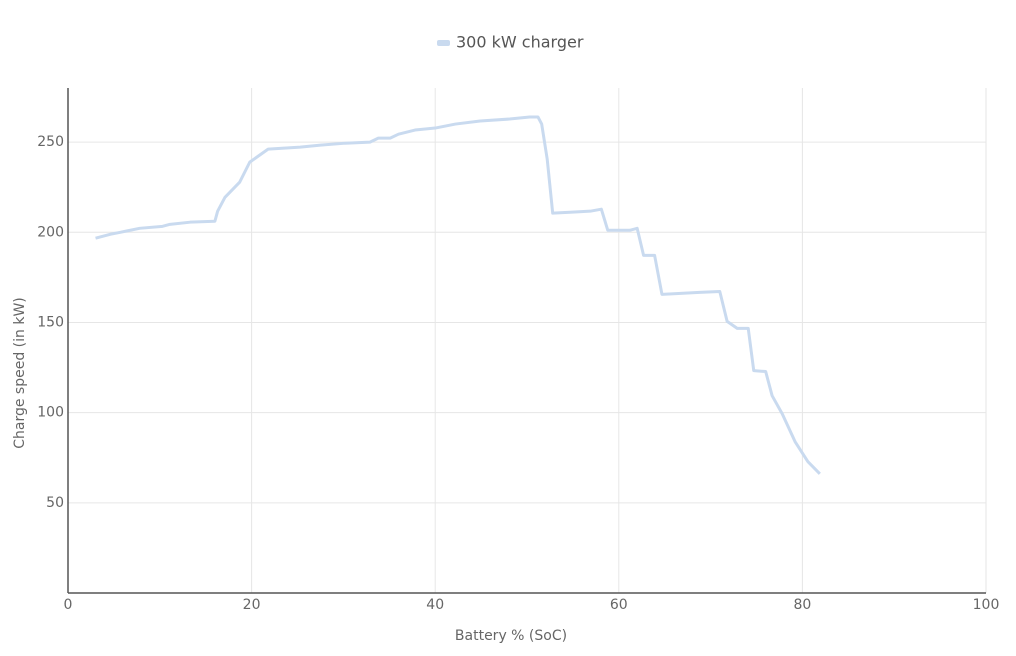  What do you see at coordinates (986, 605) in the screenshot?
I see `x-tick-label: 100` at bounding box center [986, 605].